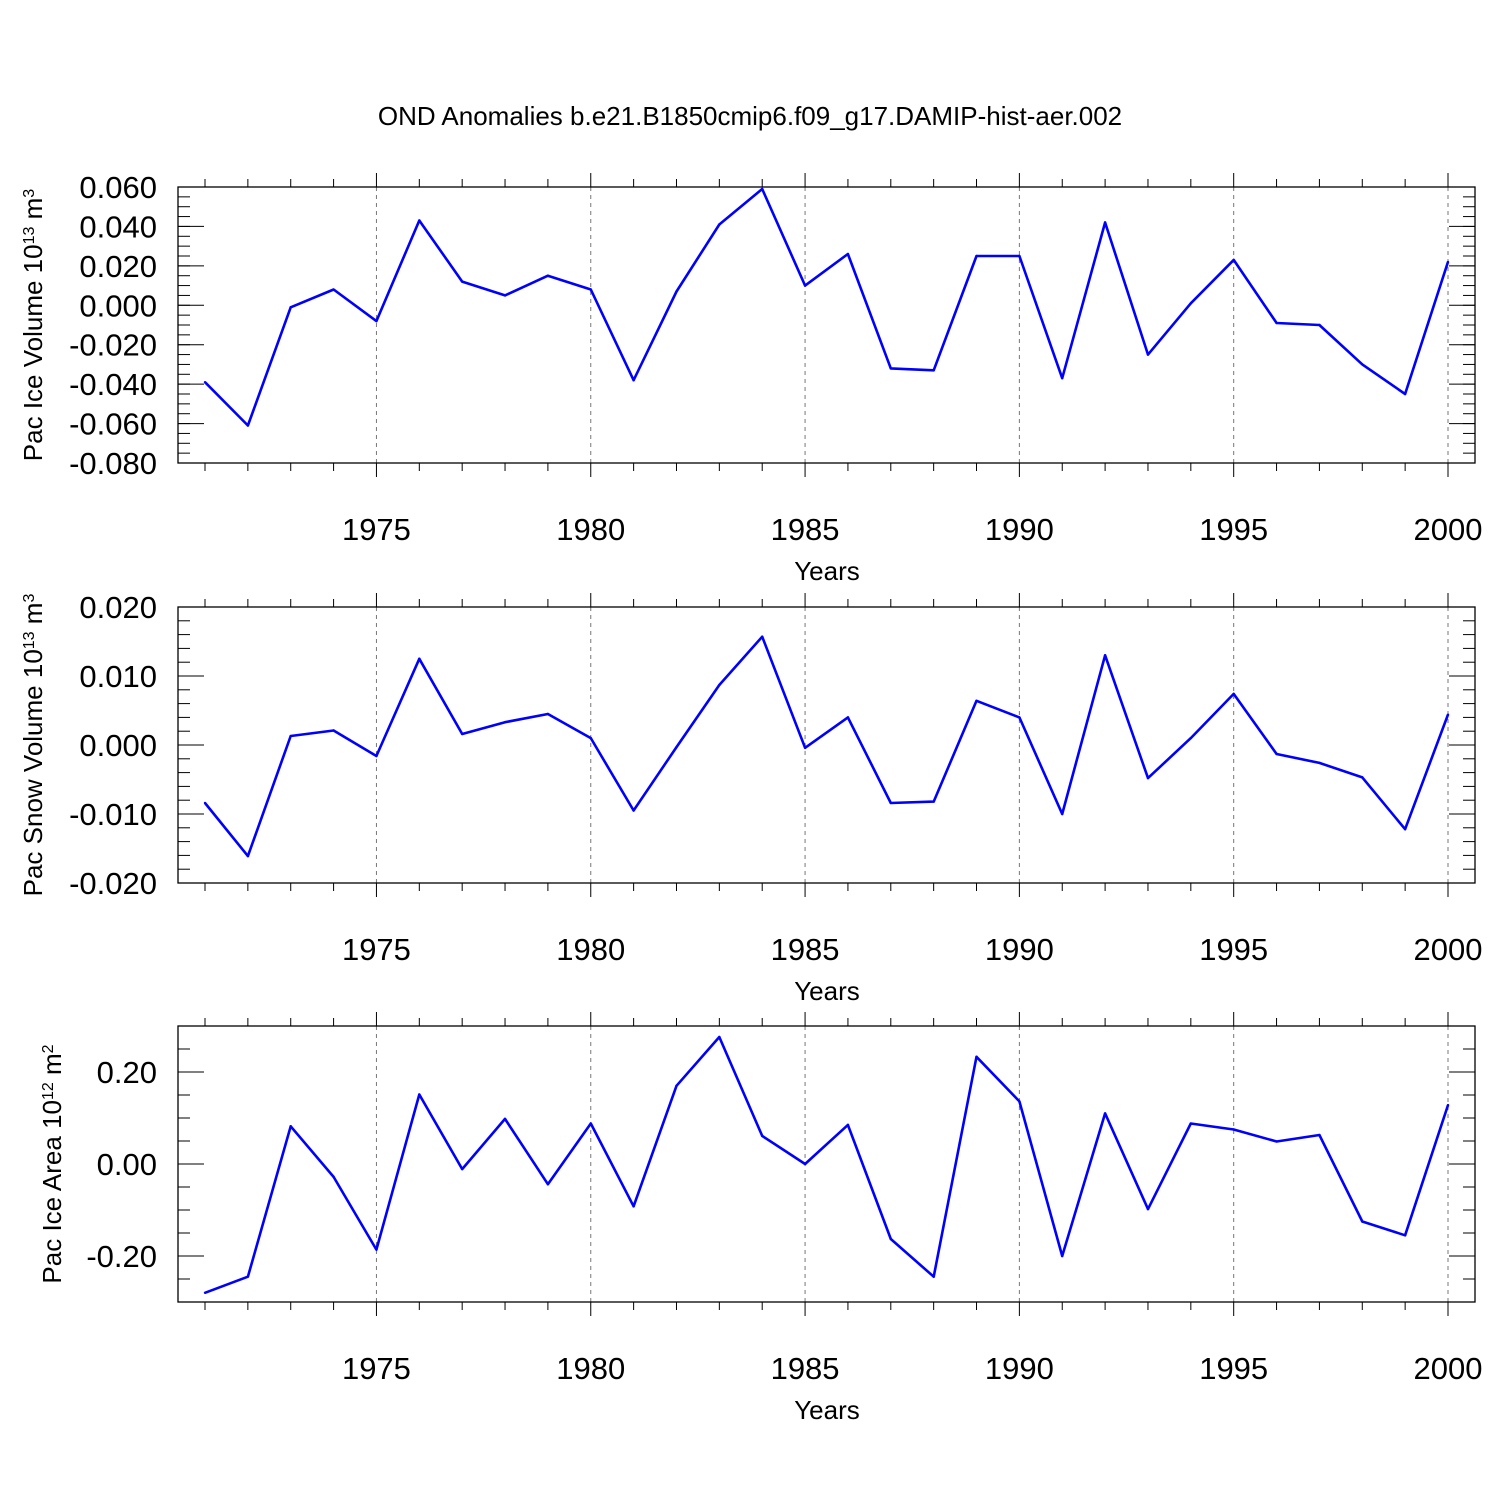  Describe the element at coordinates (127, 1164) in the screenshot. I see `y-tick-label: 0.00` at that location.